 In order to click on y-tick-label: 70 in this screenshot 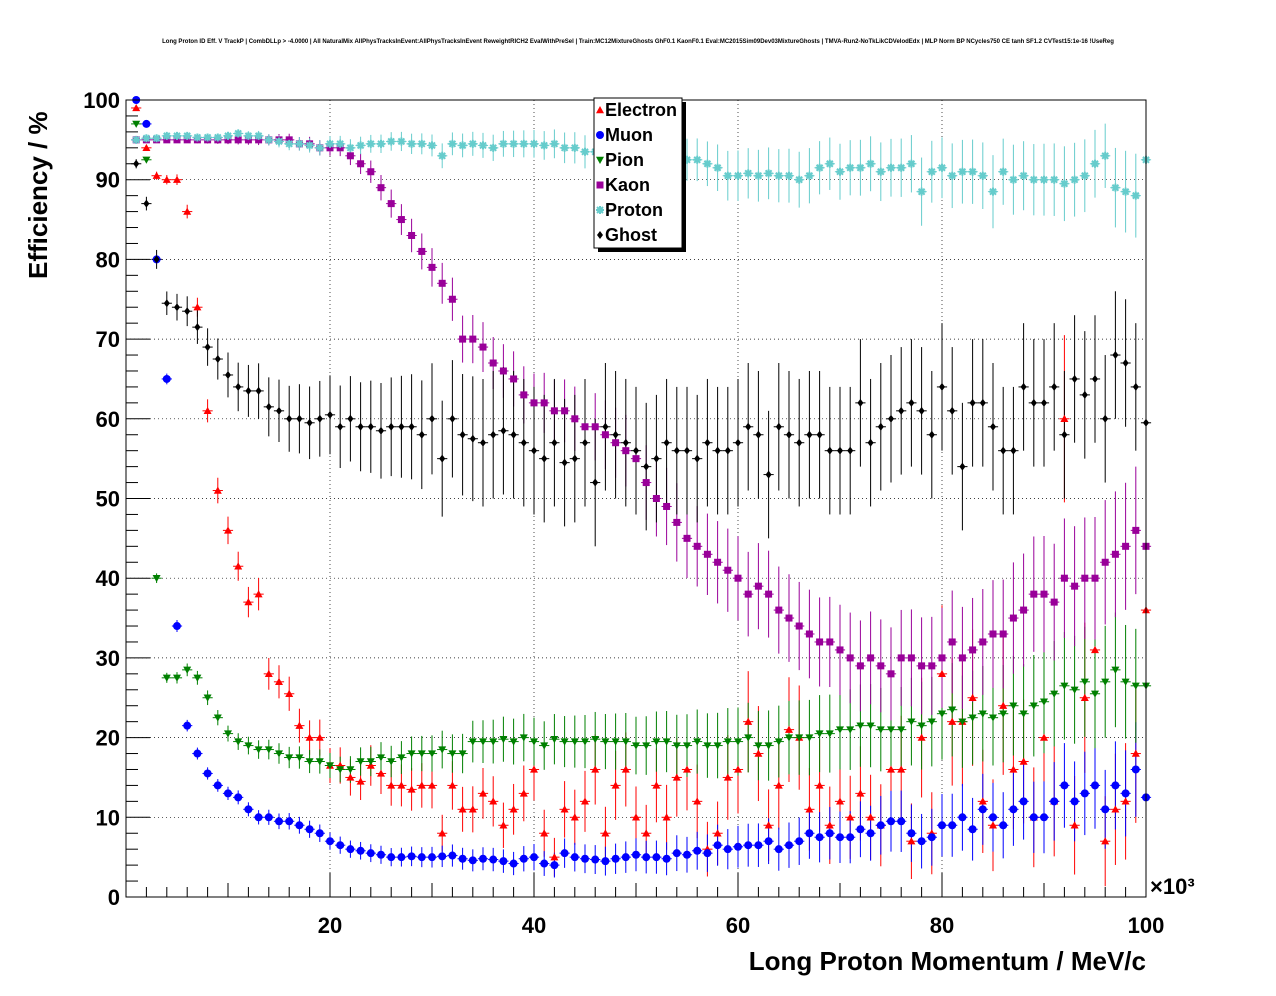, I will do `click(108, 339)`.